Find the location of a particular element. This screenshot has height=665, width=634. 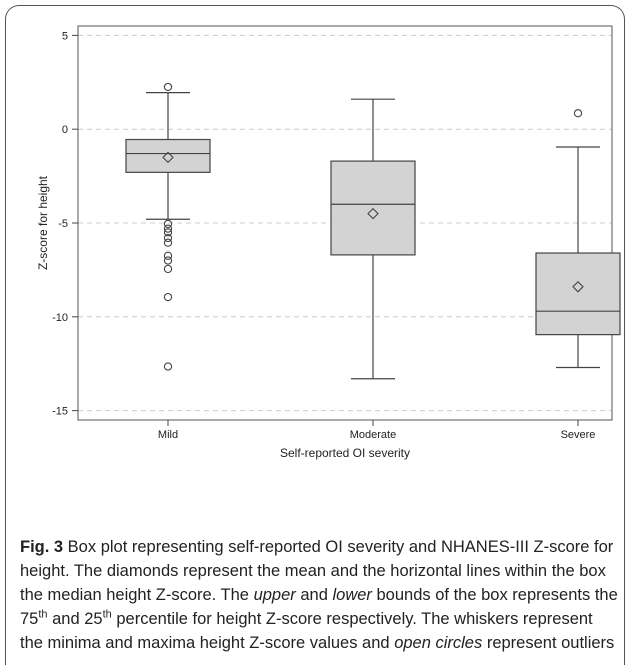

x-tick-label: Severe is located at coordinates (578, 435).